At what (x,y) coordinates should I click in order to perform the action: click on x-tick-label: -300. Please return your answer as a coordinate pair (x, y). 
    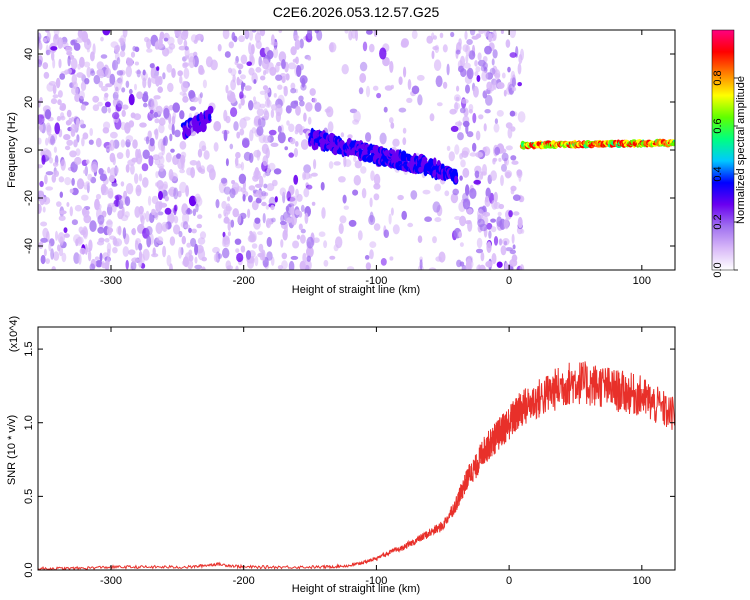
    Looking at the image, I should click on (111, 581).